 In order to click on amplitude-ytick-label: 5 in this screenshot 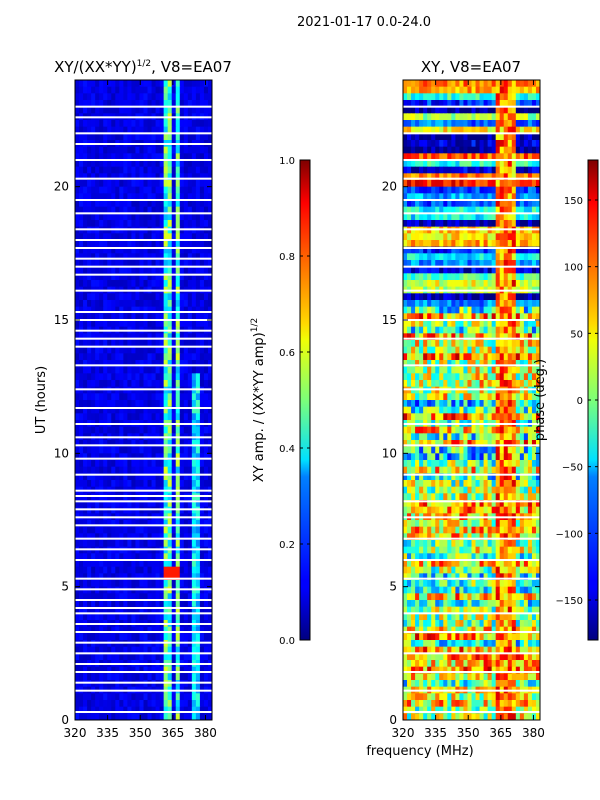, I will do `click(65, 587)`.